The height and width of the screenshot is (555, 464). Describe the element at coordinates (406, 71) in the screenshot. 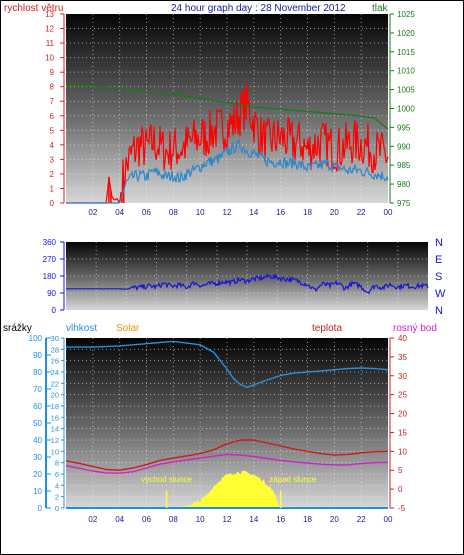

I see `pressure-tick-label: 1010` at that location.